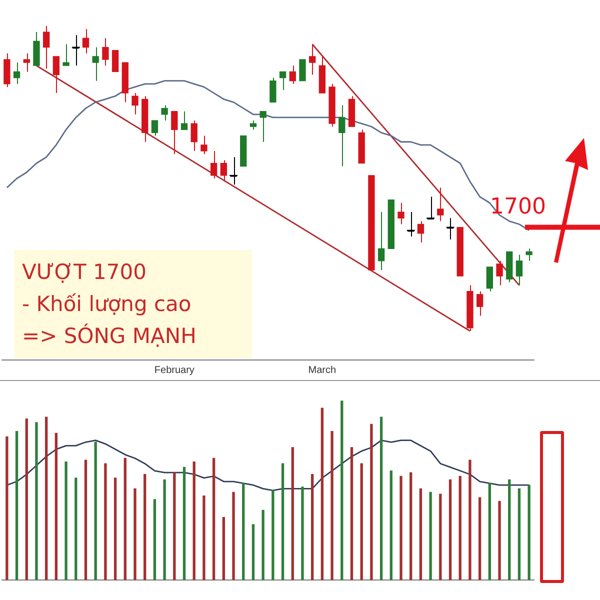 The width and height of the screenshot is (600, 600). Describe the element at coordinates (85, 272) in the screenshot. I see `annotation: VƯỢT 1700` at that location.